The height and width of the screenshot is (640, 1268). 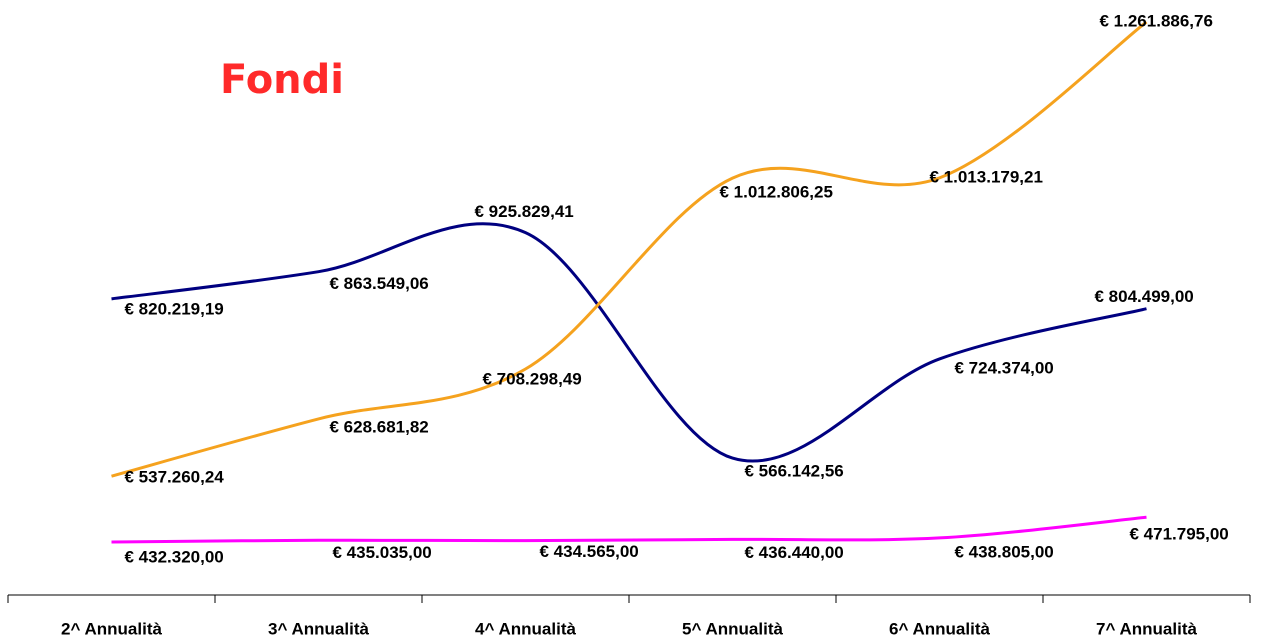 What do you see at coordinates (1004, 551) in the screenshot?
I see `data-label: € 438.805,00` at bounding box center [1004, 551].